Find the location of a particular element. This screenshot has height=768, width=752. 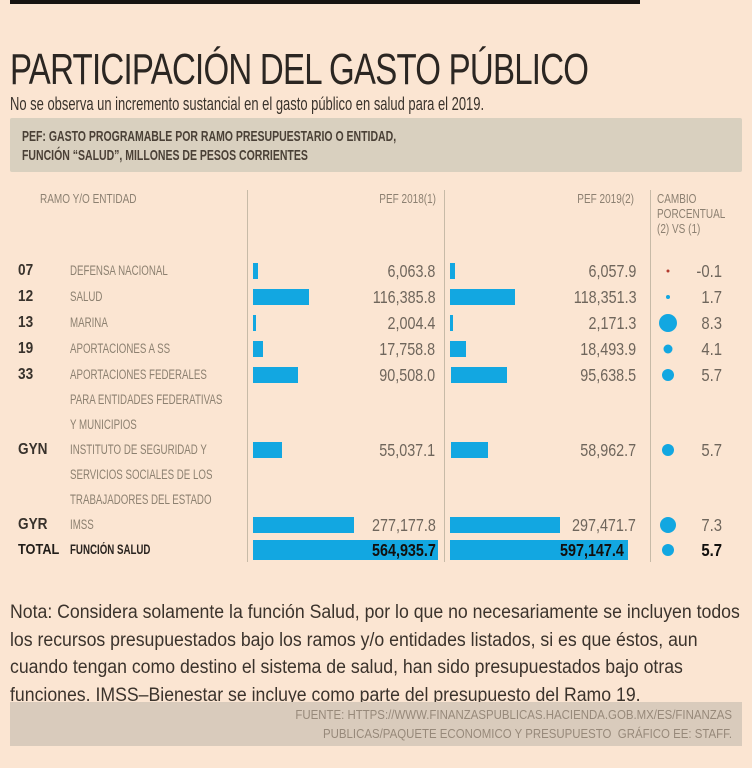

row-code-text: 13 is located at coordinates (26, 322).